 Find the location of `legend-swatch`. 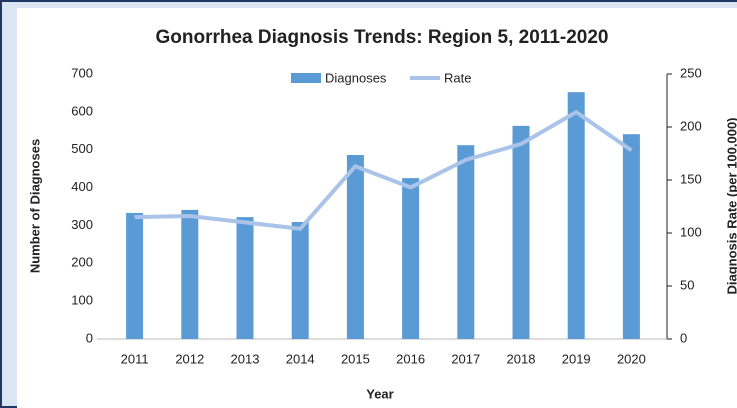

legend-swatch is located at coordinates (306, 78).